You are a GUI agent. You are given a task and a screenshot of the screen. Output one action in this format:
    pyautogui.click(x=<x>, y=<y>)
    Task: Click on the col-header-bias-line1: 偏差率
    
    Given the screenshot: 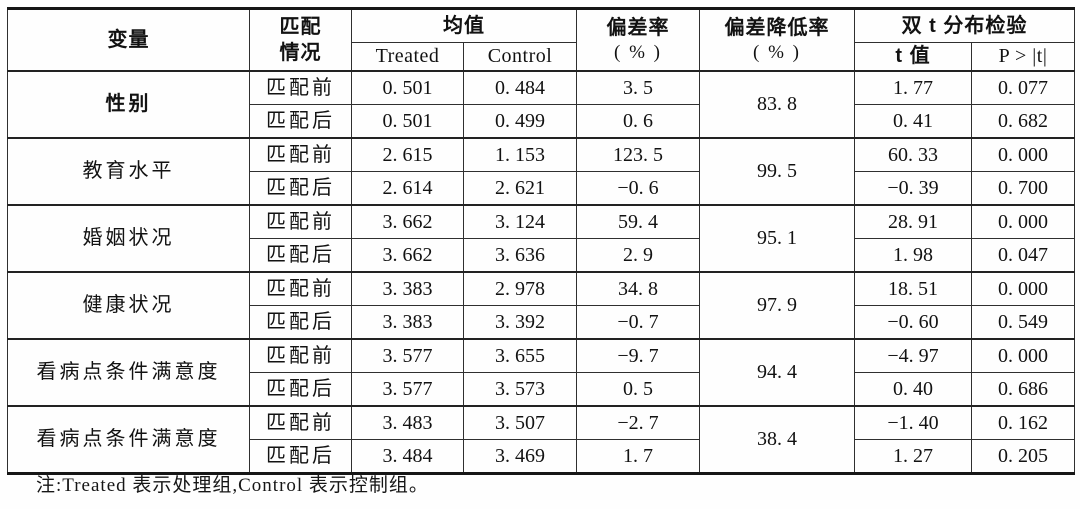 What is the action you would take?
    pyautogui.click(x=638, y=27)
    